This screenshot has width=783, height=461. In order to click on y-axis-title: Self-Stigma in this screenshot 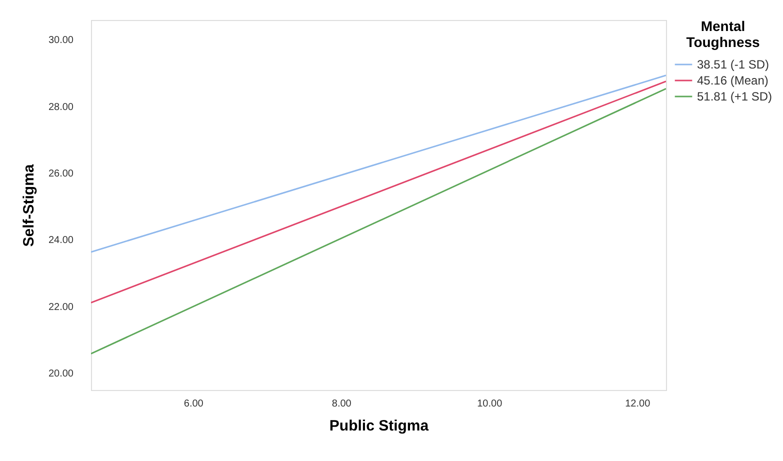, I will do `click(29, 205)`.